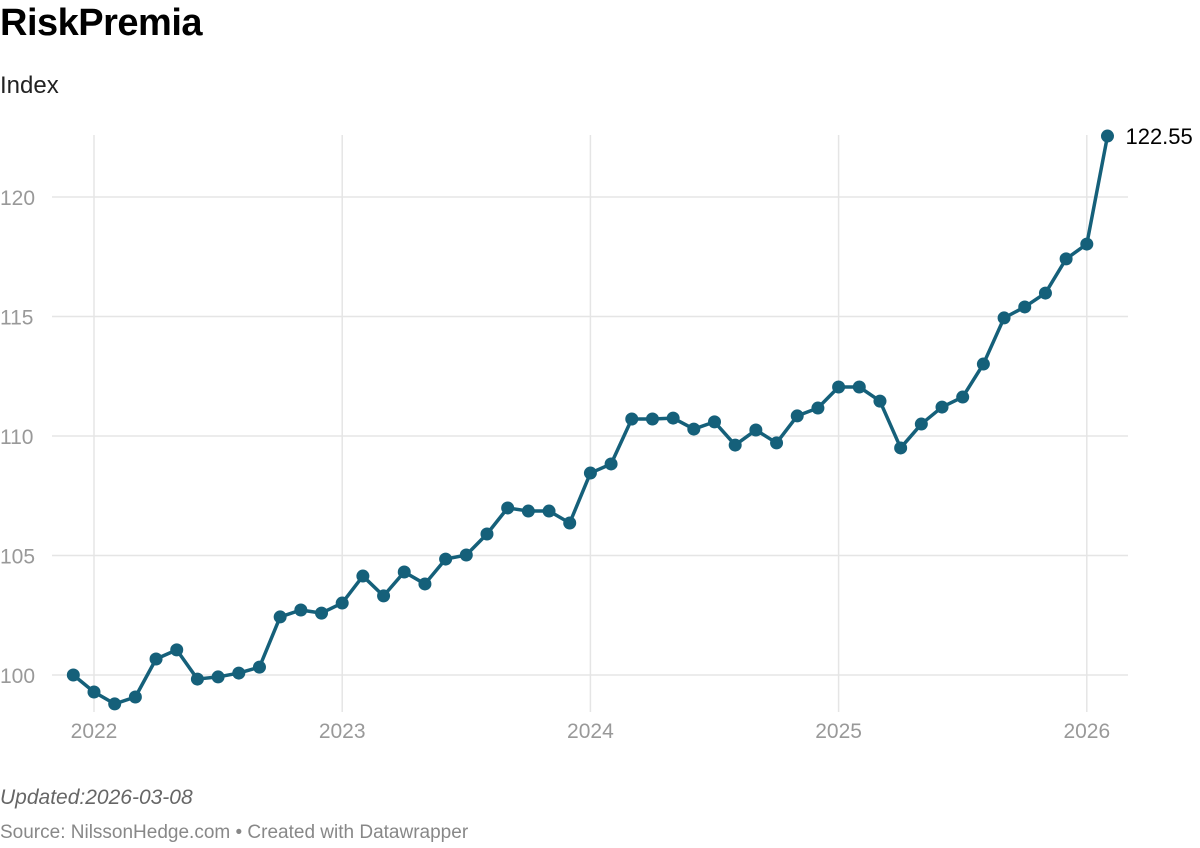 This screenshot has height=848, width=1200. Describe the element at coordinates (96, 797) in the screenshot. I see `updated-note: Updated:2026-03-08` at that location.